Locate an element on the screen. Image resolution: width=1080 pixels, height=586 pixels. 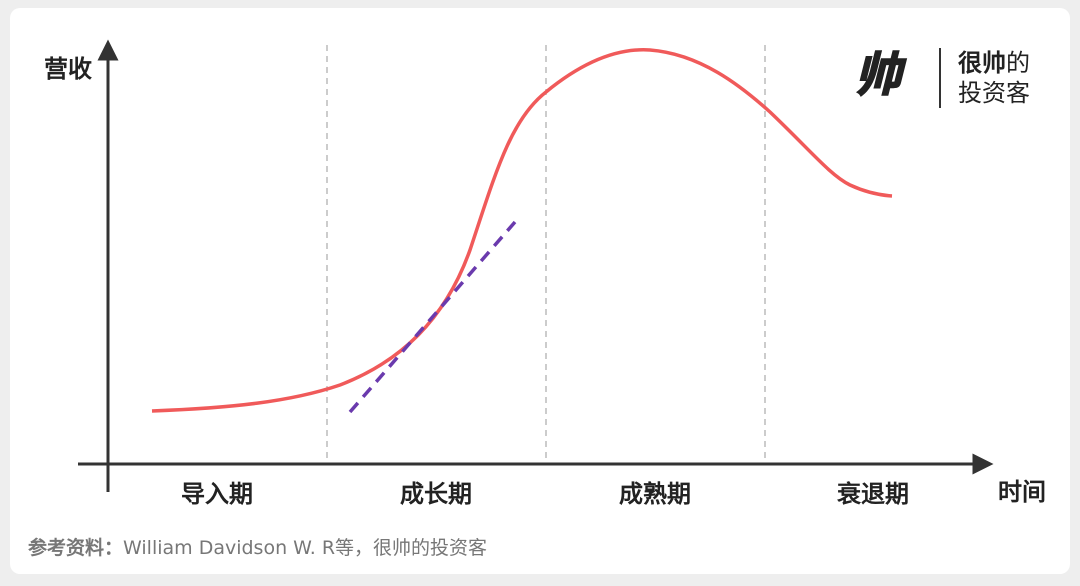
y-axis-label: 营收 is located at coordinates (68, 69).